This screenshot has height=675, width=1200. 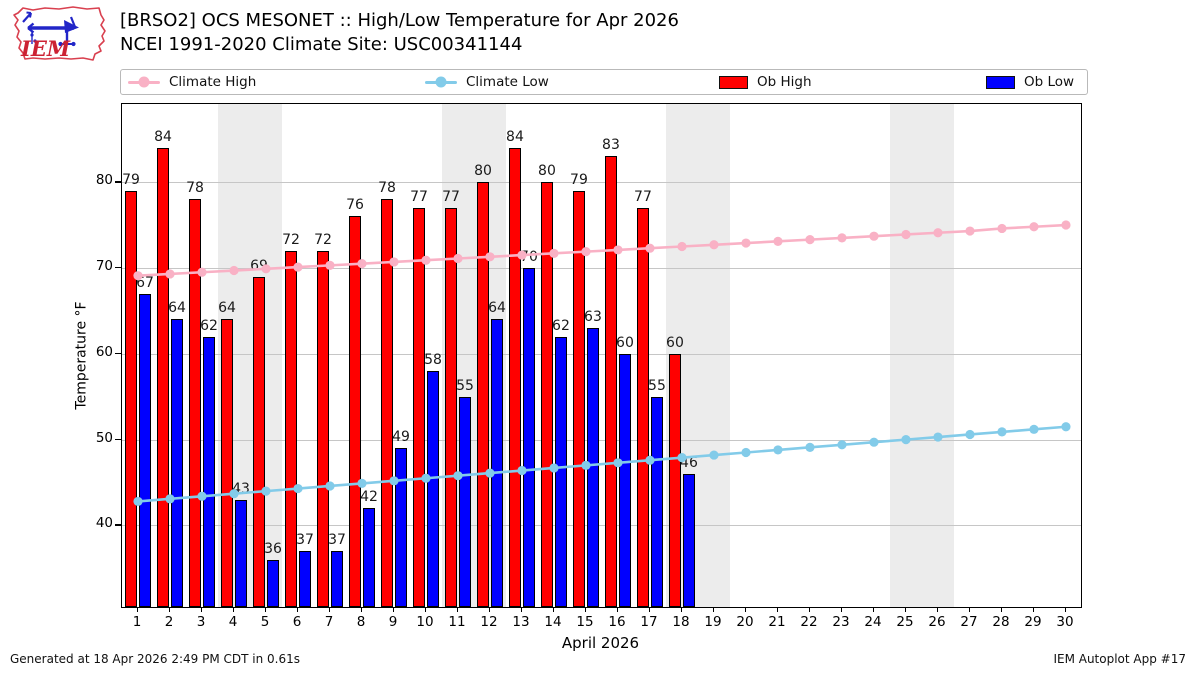 What do you see at coordinates (600, 643) in the screenshot?
I see `x-axis-label: April 2026` at bounding box center [600, 643].